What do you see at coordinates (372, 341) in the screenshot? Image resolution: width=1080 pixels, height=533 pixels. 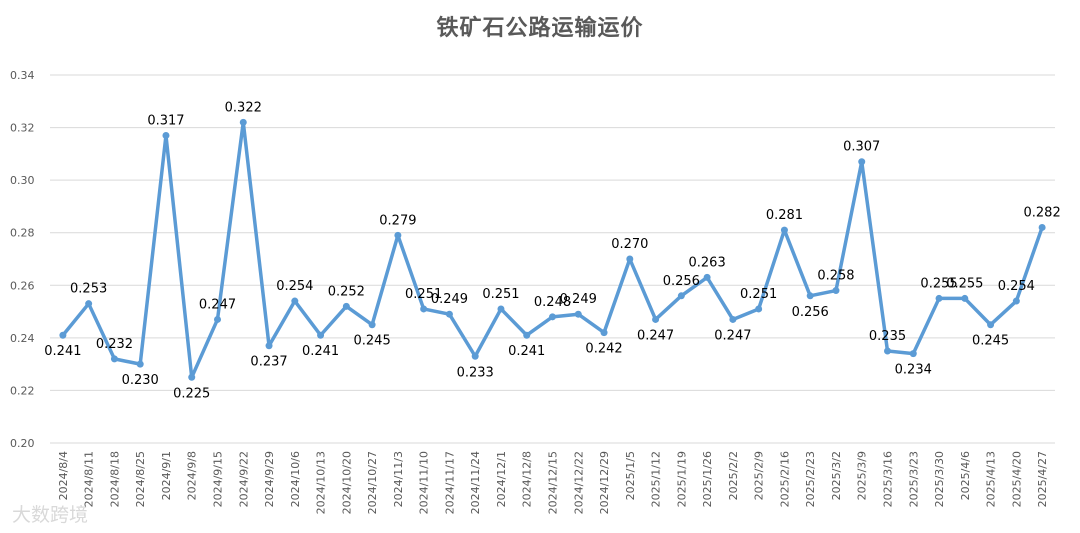 I see `data-label: 0.245` at bounding box center [372, 341].